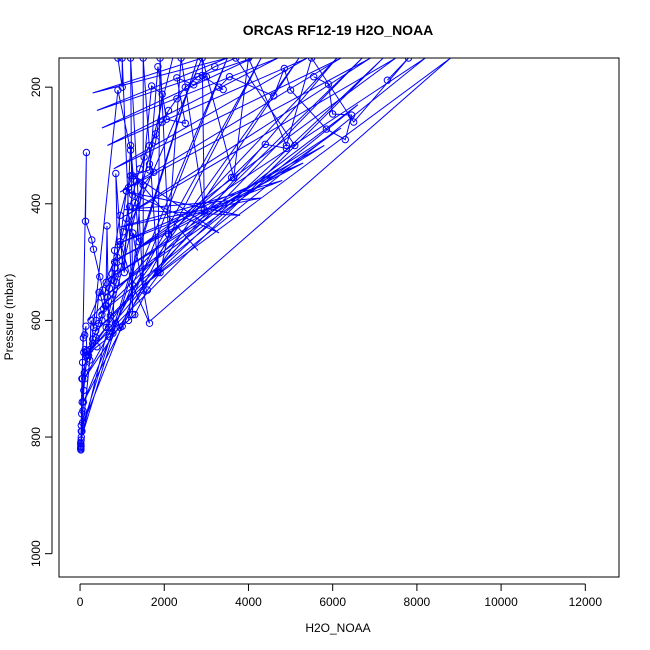 The image size is (650, 650). I want to click on x-tick-label: 10000, so click(501, 602).